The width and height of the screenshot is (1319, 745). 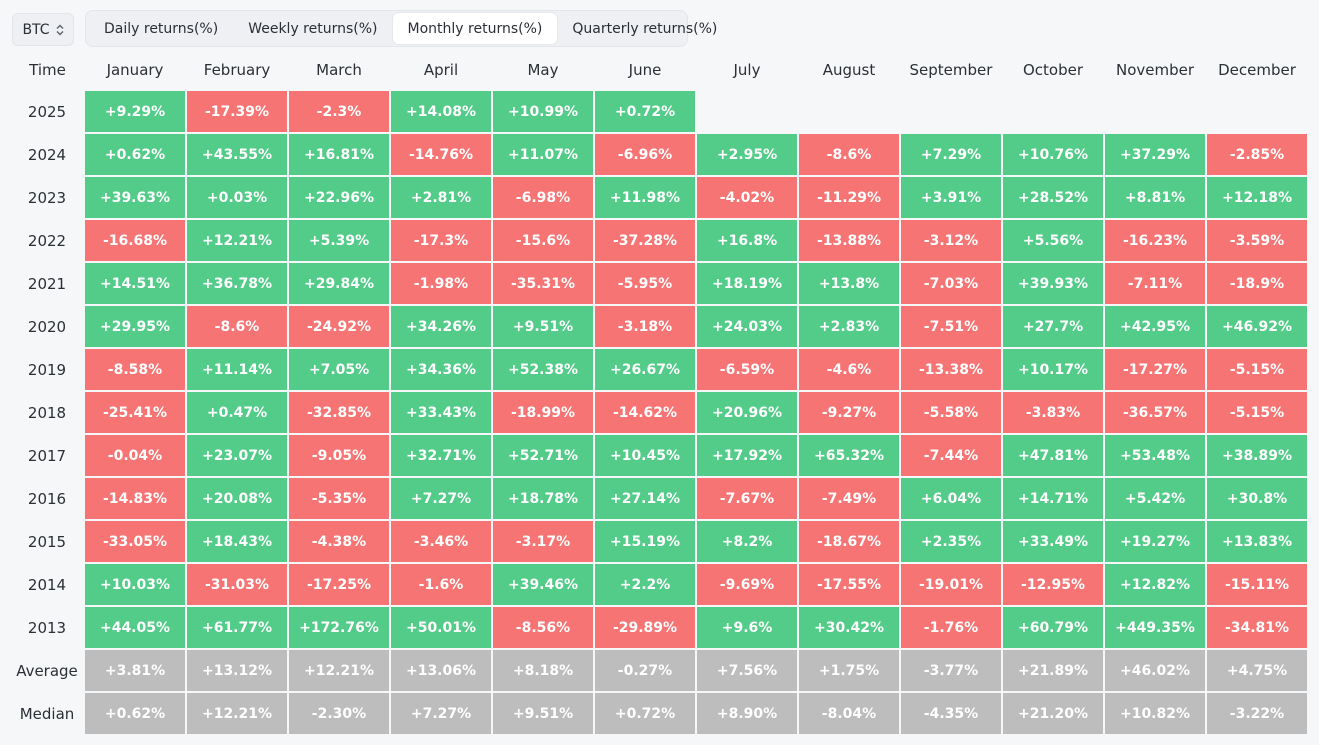 I want to click on return-cell: +0.72%, so click(x=645, y=111).